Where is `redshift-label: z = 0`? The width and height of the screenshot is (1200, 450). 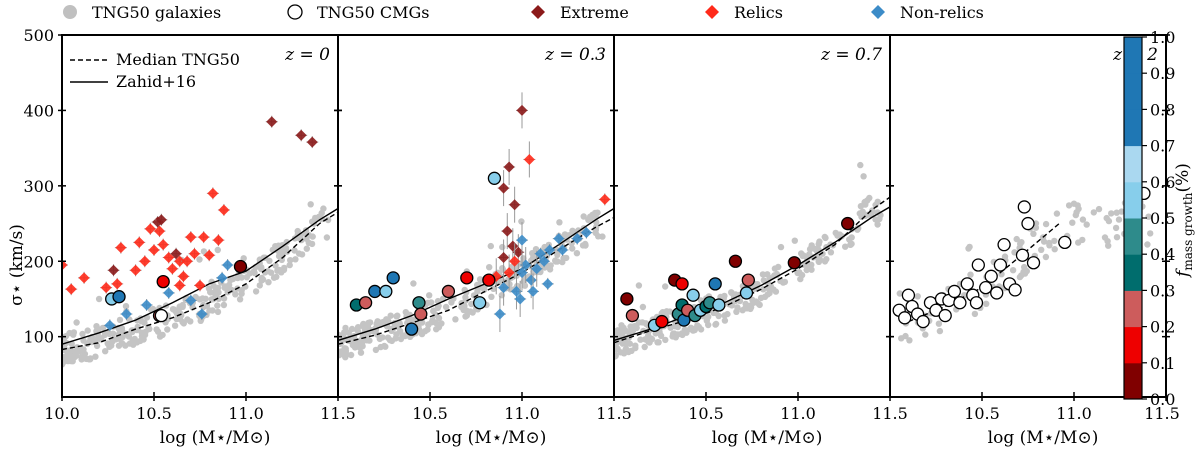
redshift-label: z = 0 is located at coordinates (307, 55).